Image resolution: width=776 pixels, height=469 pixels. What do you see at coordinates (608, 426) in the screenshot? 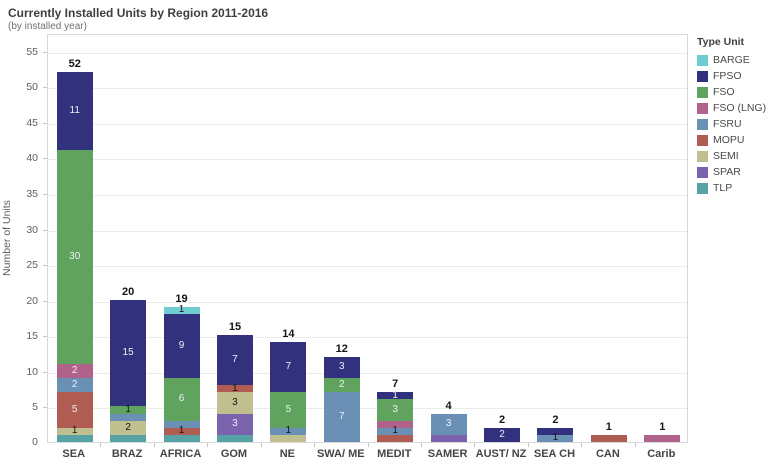
I see `bar-total-label: 1` at bounding box center [608, 426].